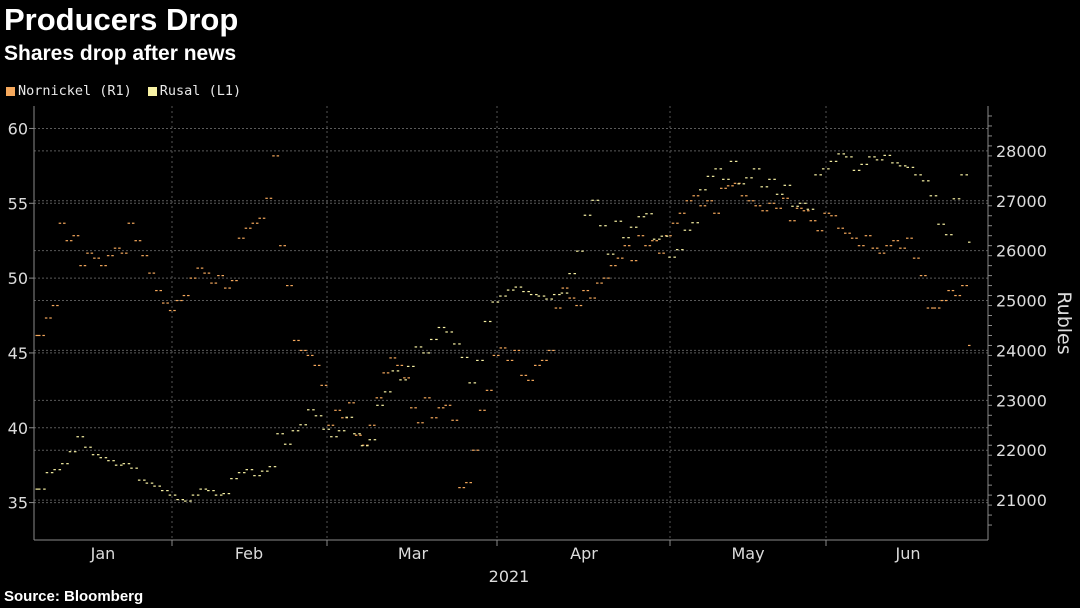 The image size is (1080, 608). I want to click on right-tick-label-26000: 26000, so click(1021, 251).